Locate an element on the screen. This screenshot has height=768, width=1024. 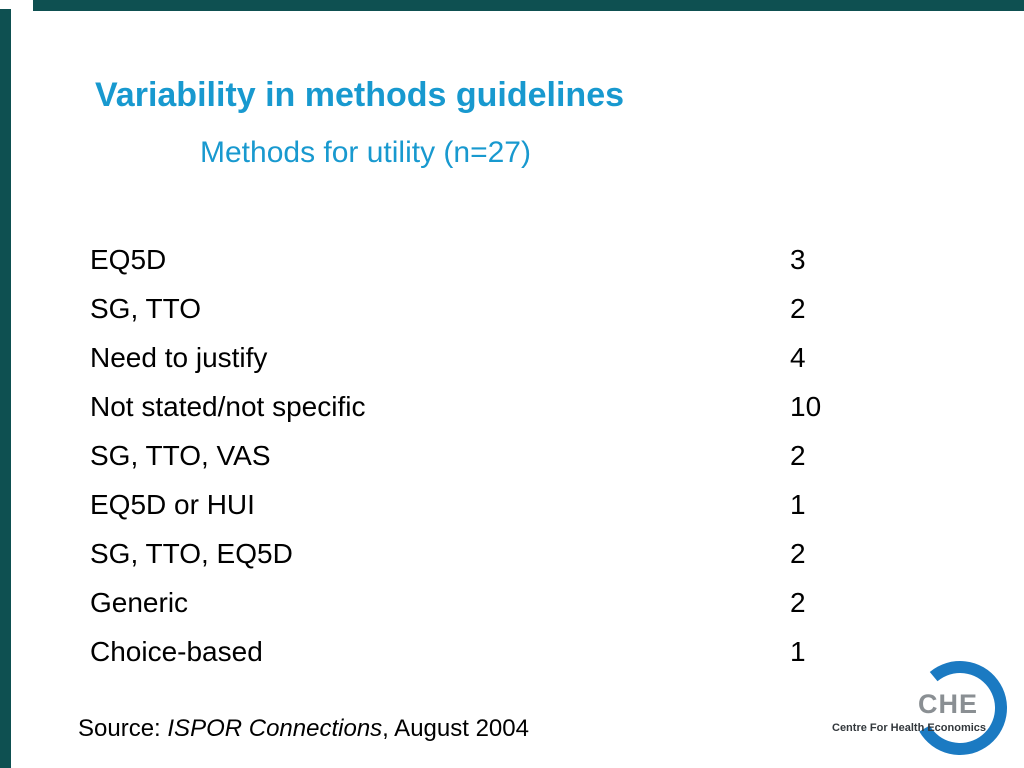
method-label: EQ5D or HUI is located at coordinates (172, 504).